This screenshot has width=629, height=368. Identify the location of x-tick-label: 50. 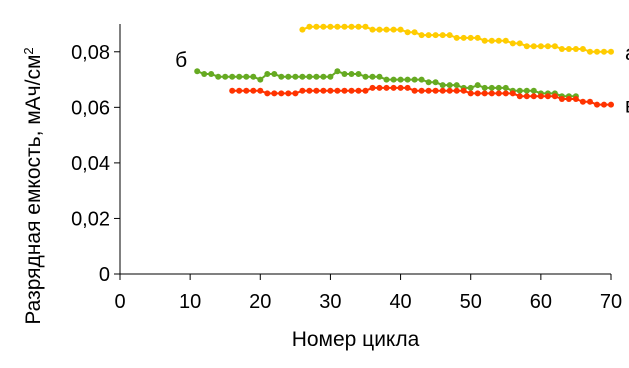
(471, 302).